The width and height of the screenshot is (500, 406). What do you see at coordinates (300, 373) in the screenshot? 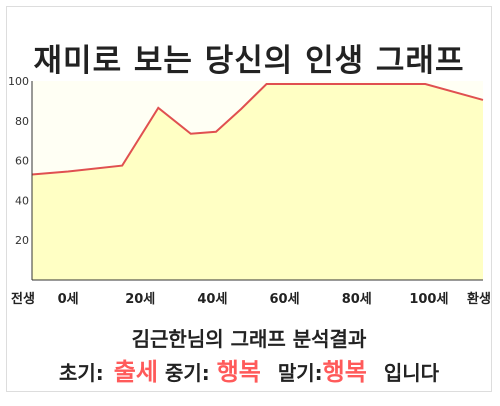
I see `late-label: 말기:` at bounding box center [300, 373].